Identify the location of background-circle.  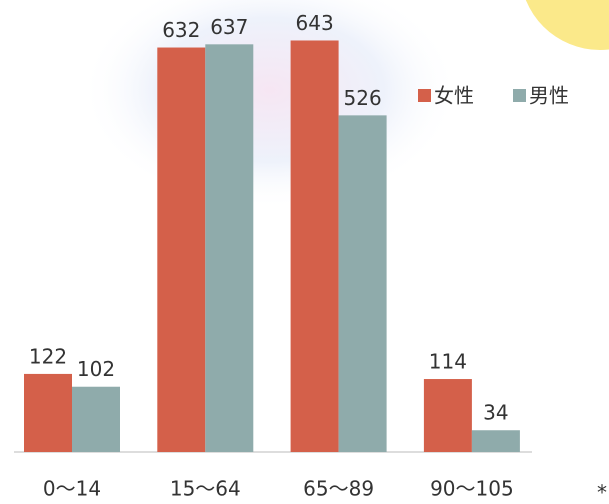
(567, 25).